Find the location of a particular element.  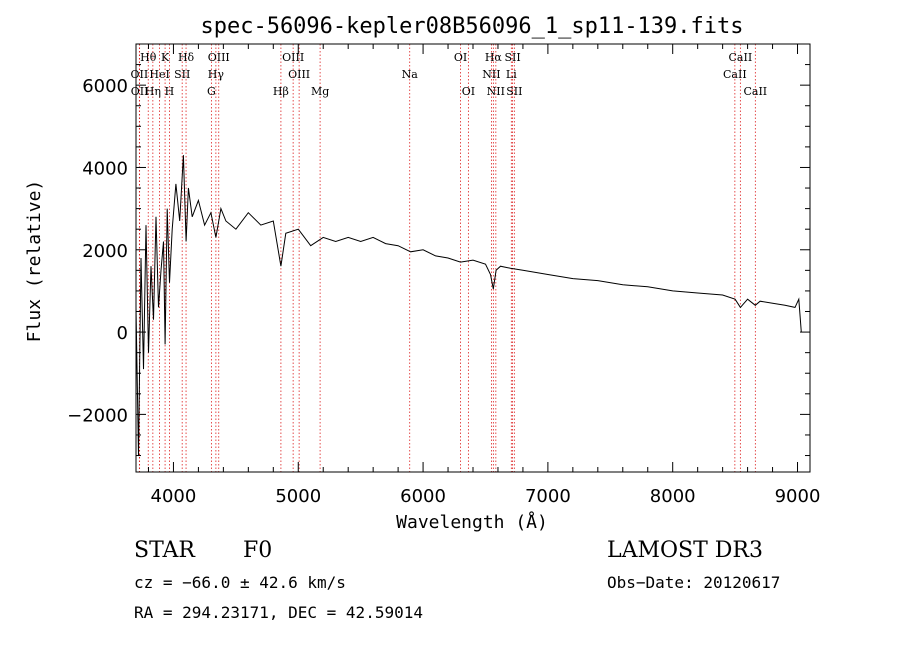

line-marker-label: G is located at coordinates (211, 91).